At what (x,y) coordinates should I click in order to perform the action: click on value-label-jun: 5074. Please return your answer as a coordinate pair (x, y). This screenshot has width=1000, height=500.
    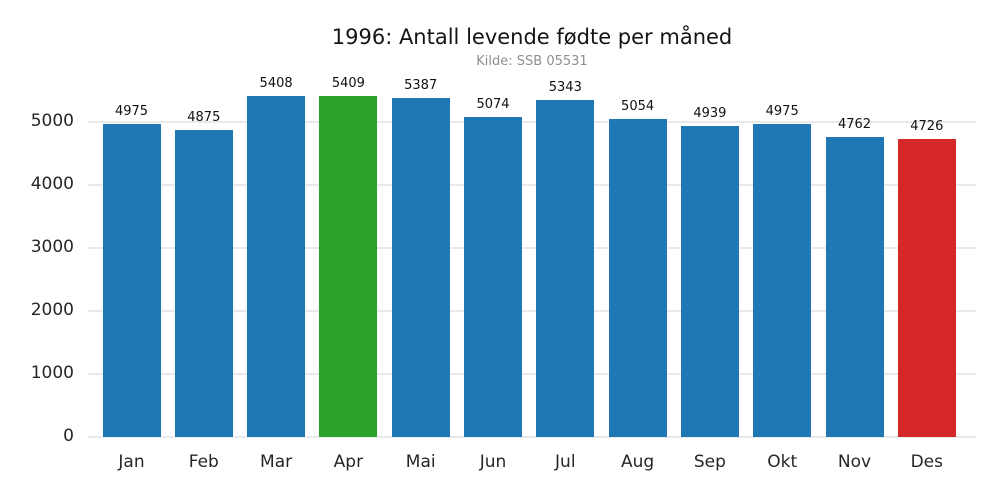
    Looking at the image, I should click on (493, 105).